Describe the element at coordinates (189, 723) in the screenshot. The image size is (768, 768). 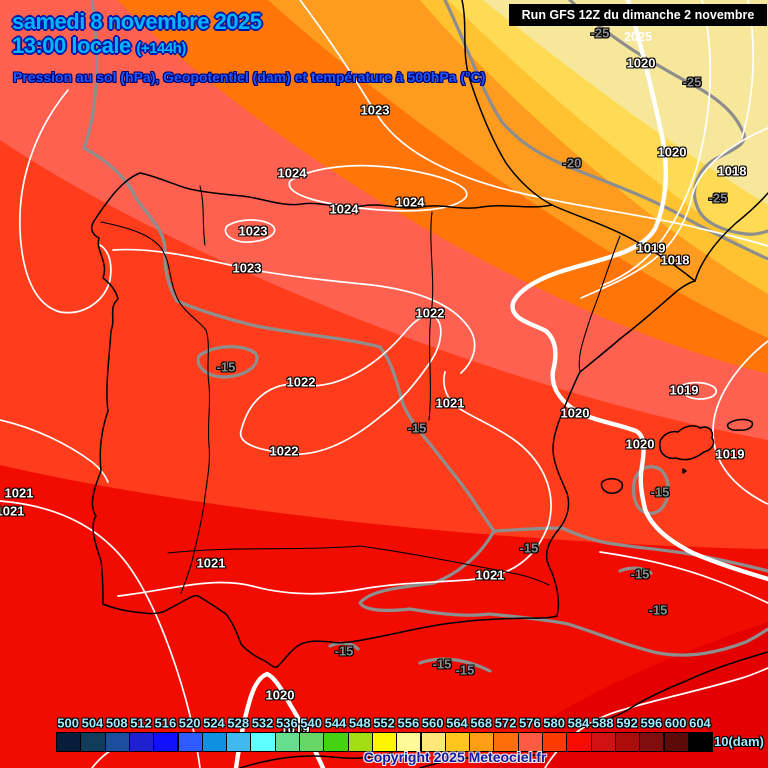
I see `legend-value: 520` at that location.